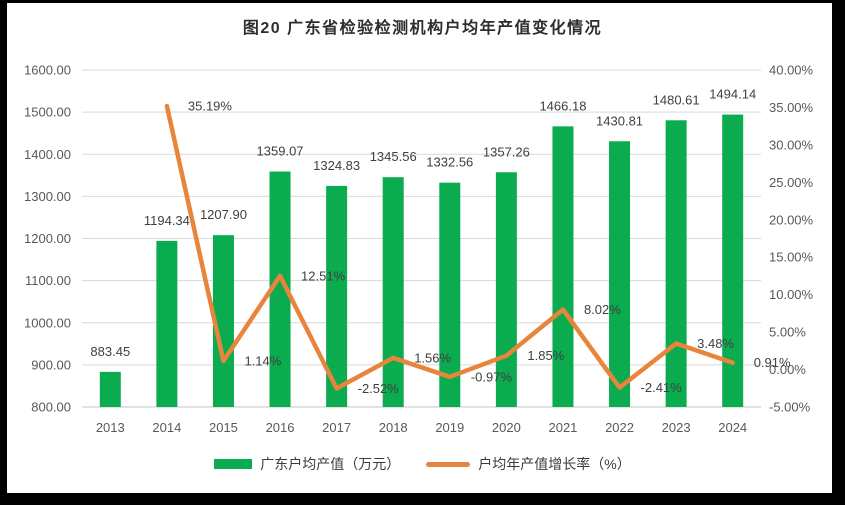 The height and width of the screenshot is (505, 845). Describe the element at coordinates (47, 196) in the screenshot. I see `left-axis-tick: 1300.00` at that location.